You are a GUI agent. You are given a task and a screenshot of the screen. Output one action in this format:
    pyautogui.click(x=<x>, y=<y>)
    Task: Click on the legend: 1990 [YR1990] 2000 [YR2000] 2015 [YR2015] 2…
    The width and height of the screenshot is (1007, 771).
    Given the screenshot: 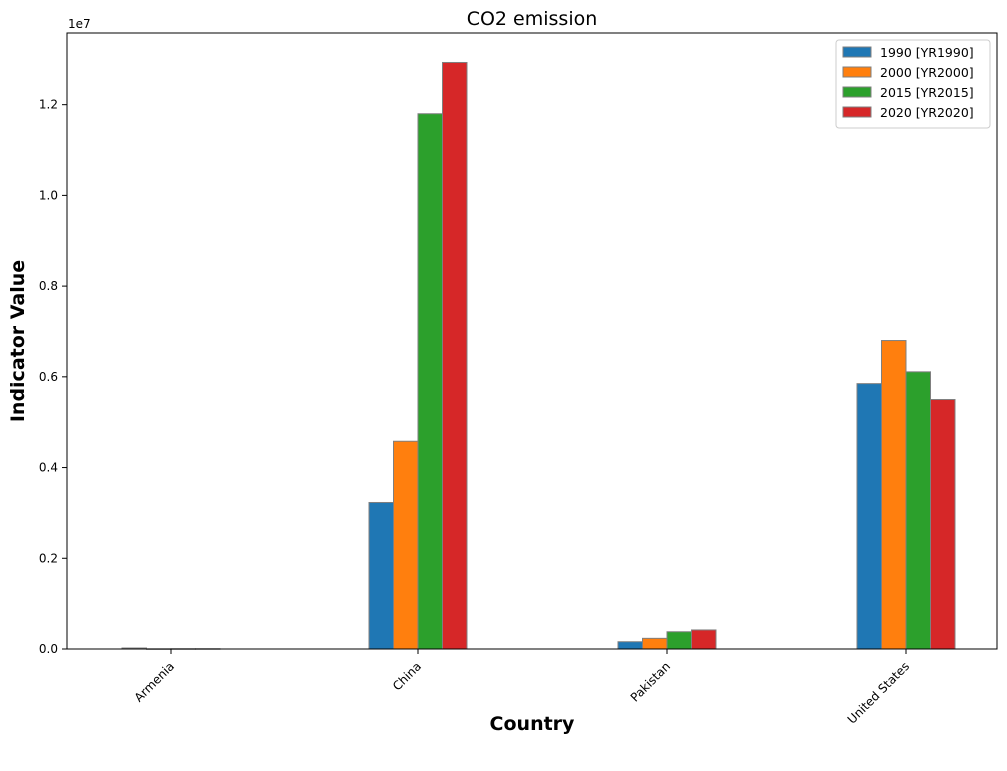 What is the action you would take?
    pyautogui.click(x=913, y=84)
    